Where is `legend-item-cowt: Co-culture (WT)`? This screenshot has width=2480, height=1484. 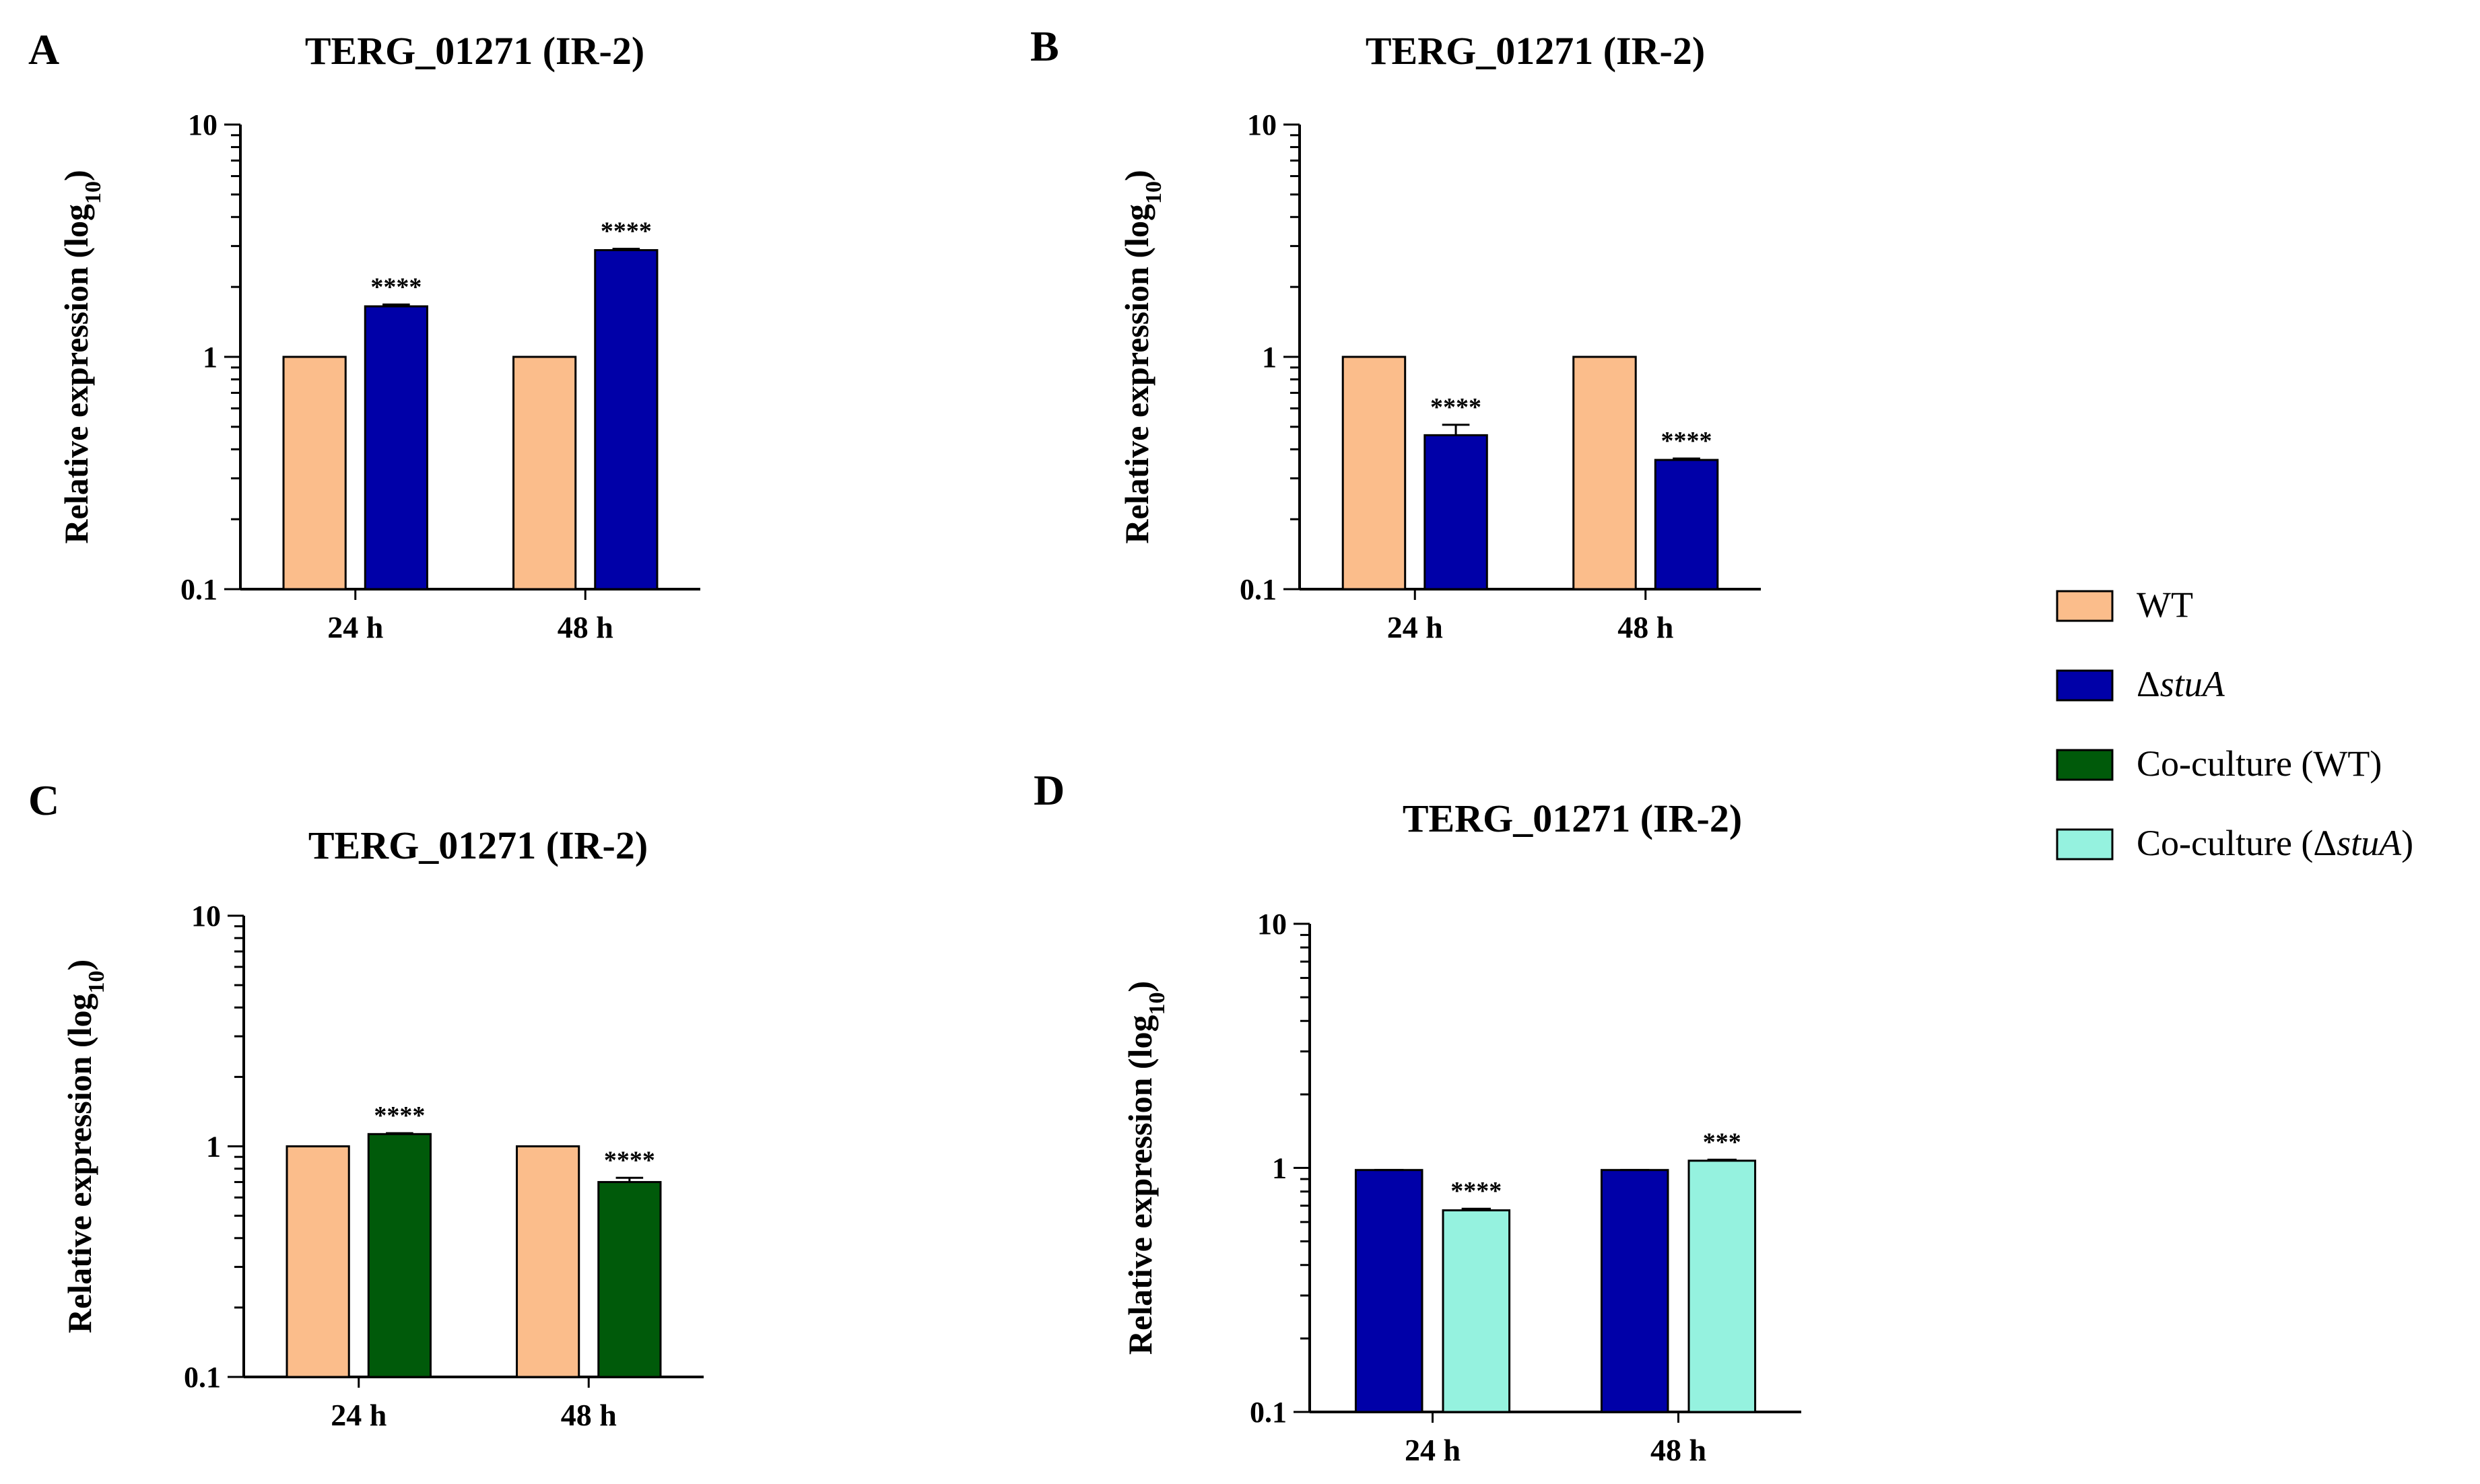 legend-item-cowt: Co-culture (WT) is located at coordinates (2219, 763).